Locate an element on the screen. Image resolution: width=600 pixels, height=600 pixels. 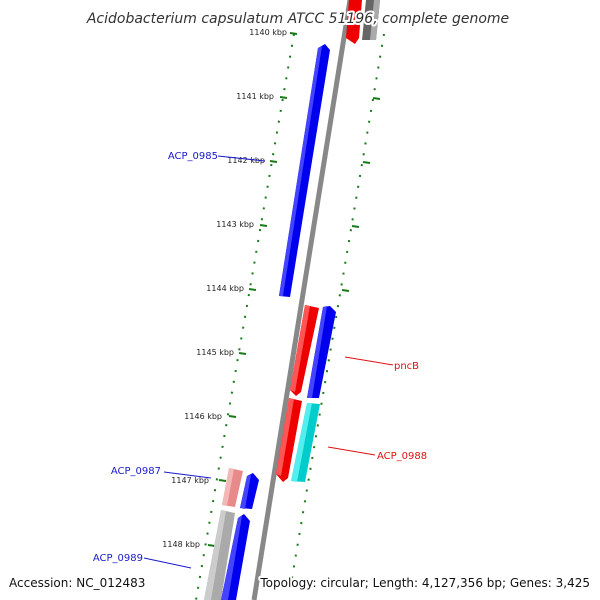
label-acp0989: ACP_0989 is located at coordinates (118, 558).